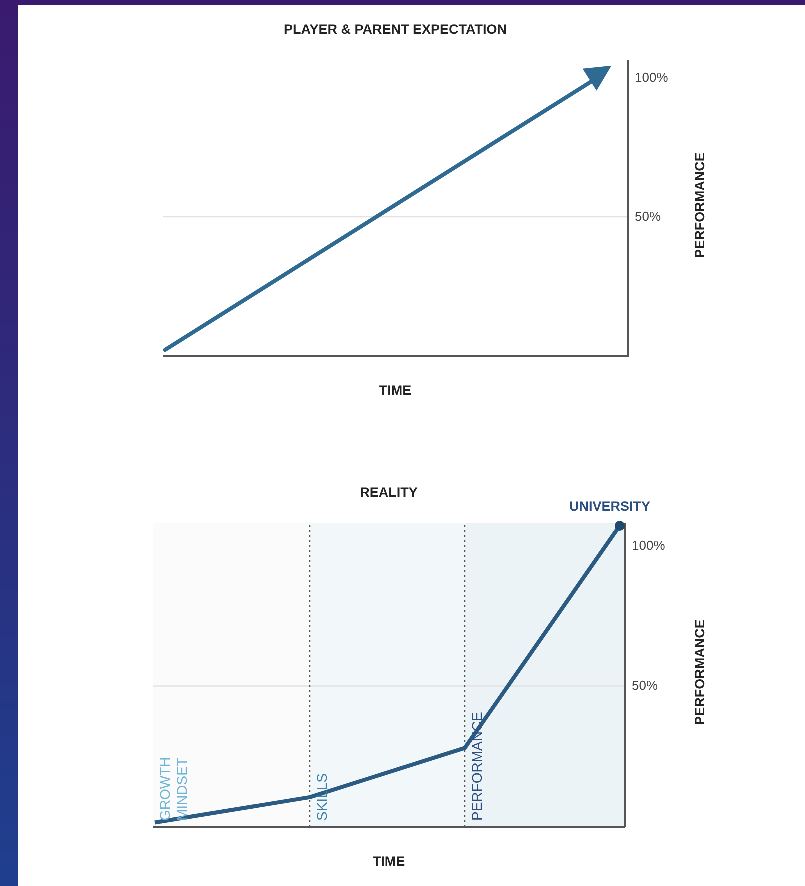 The image size is (805, 886). I want to click on text: UNIVERSITY, so click(610, 506).